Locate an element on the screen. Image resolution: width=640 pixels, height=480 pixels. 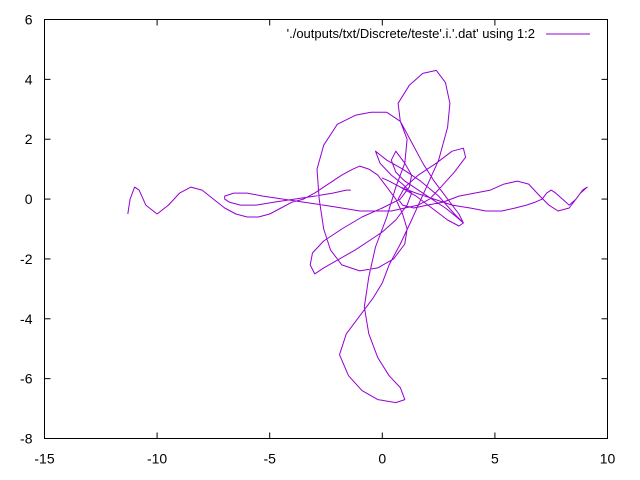
y-tick-label: 4 is located at coordinates (29, 79).